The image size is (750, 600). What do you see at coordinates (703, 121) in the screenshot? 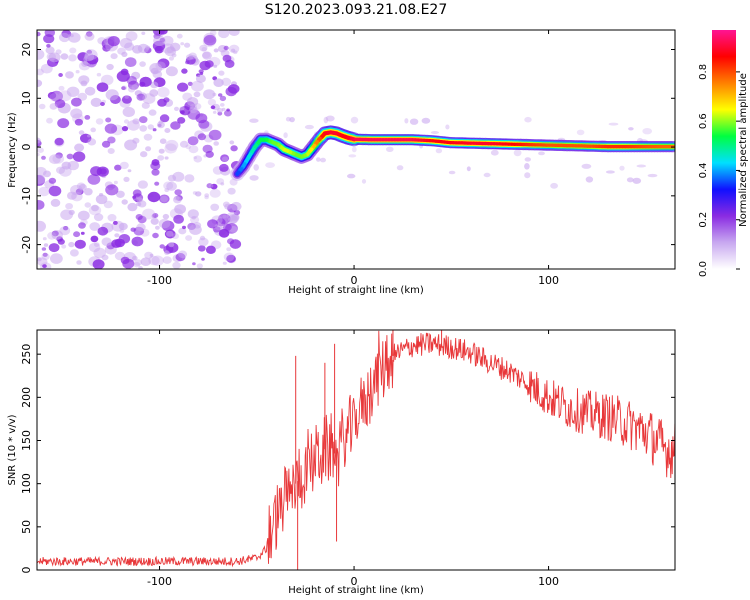
I see `colorbar-tick-label: 0.6` at bounding box center [703, 121].